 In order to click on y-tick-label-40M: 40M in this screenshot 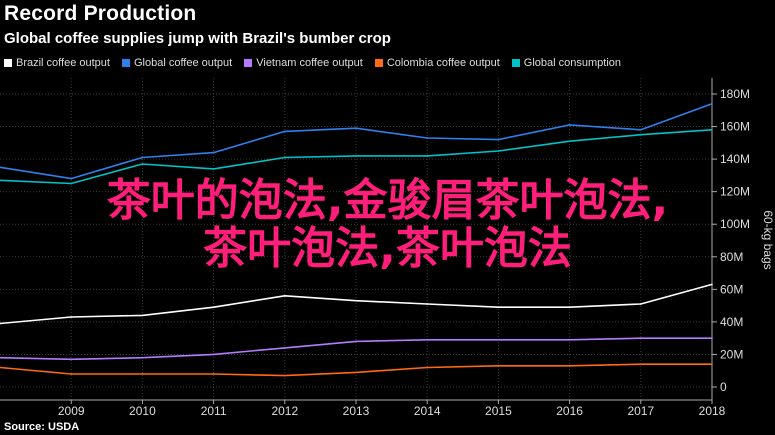, I will do `click(731, 322)`.